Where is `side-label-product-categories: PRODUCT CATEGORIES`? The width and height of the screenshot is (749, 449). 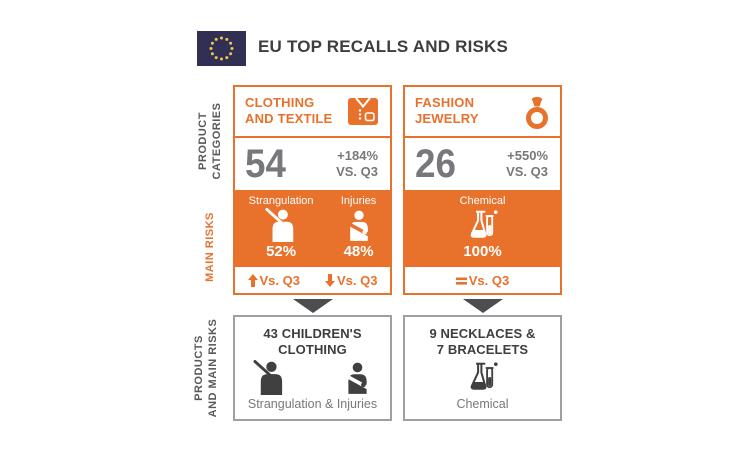 side-label-product-categories: PRODUCT CATEGORIES is located at coordinates (210, 141).